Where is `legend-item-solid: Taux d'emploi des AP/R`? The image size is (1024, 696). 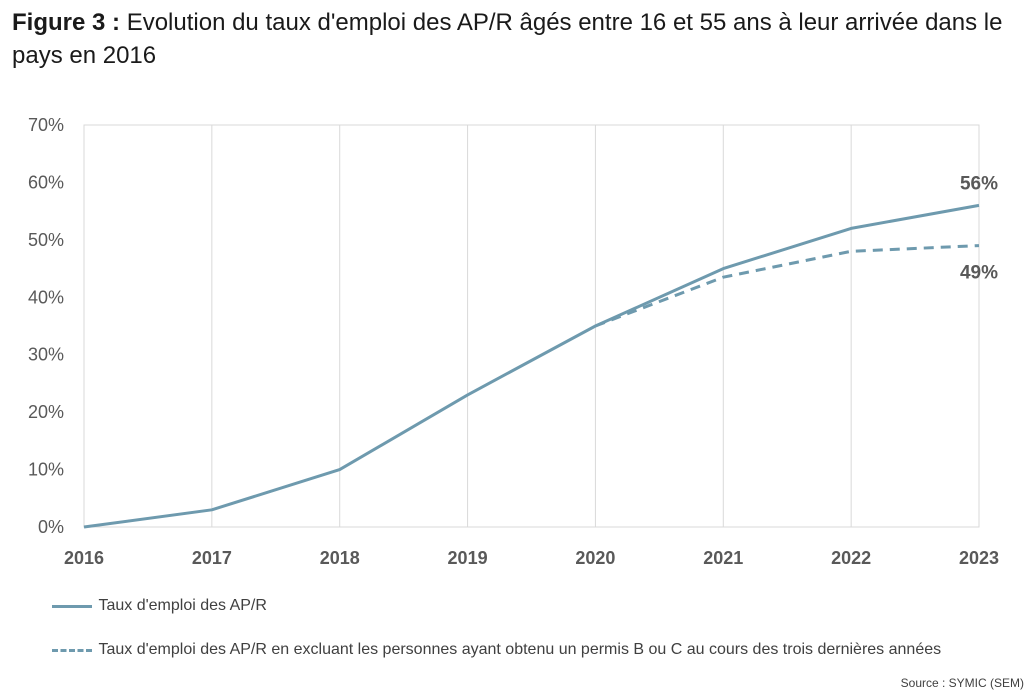 legend-item-solid: Taux d'emploi des AP/R is located at coordinates (159, 606).